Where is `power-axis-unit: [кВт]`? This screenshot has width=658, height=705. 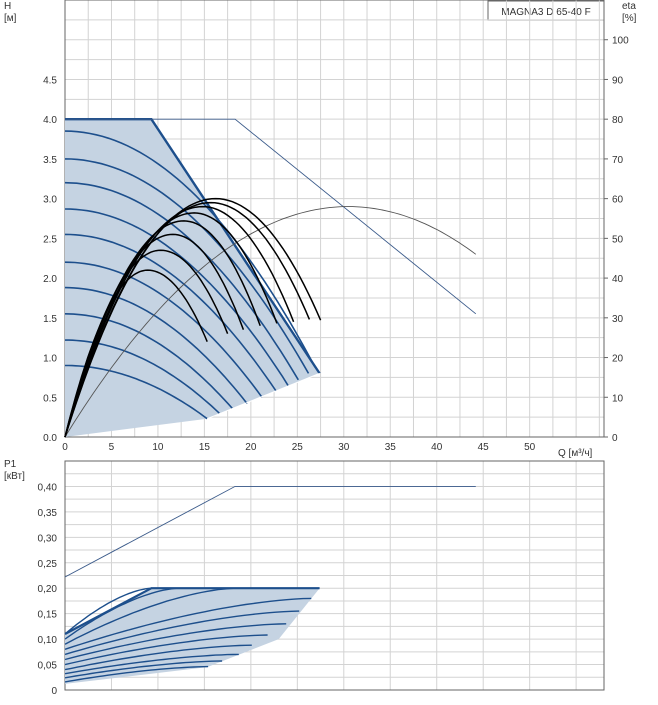 power-axis-unit: [кВт] is located at coordinates (14, 476).